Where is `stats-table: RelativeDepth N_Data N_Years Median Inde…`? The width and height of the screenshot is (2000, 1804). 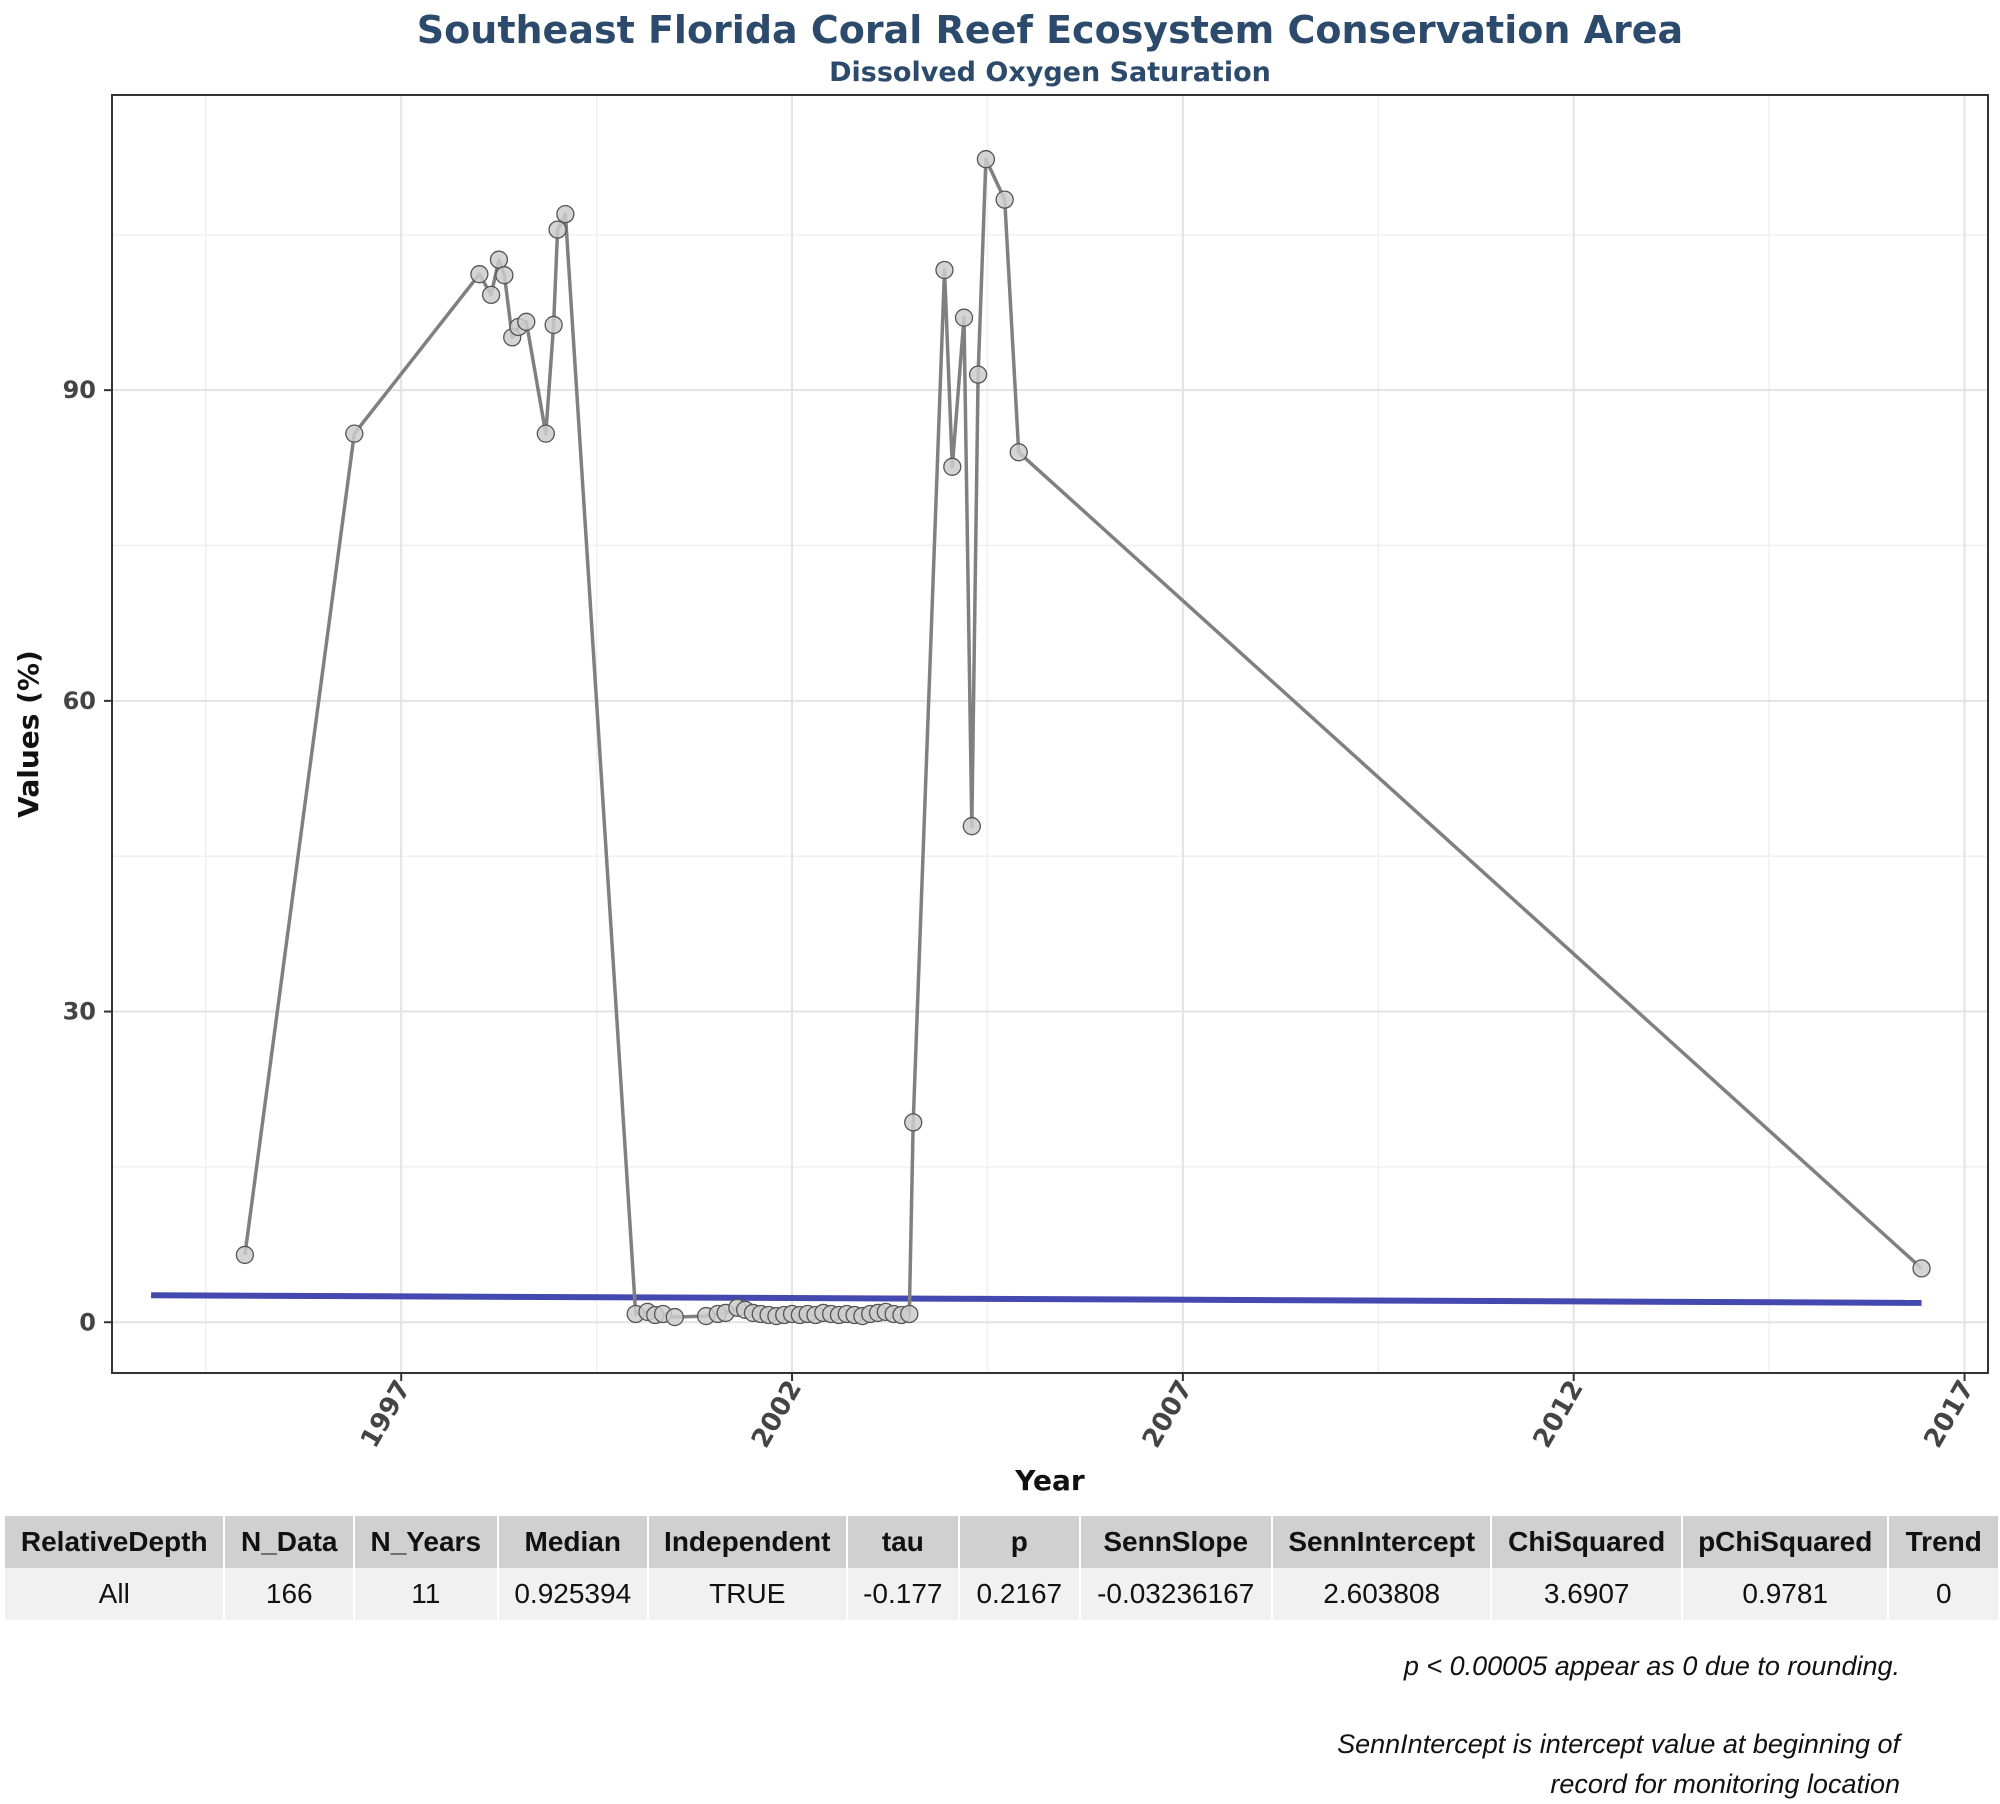
stats-table: RelativeDepth N_Data N_Years Median Inde… is located at coordinates (1002, 1568).